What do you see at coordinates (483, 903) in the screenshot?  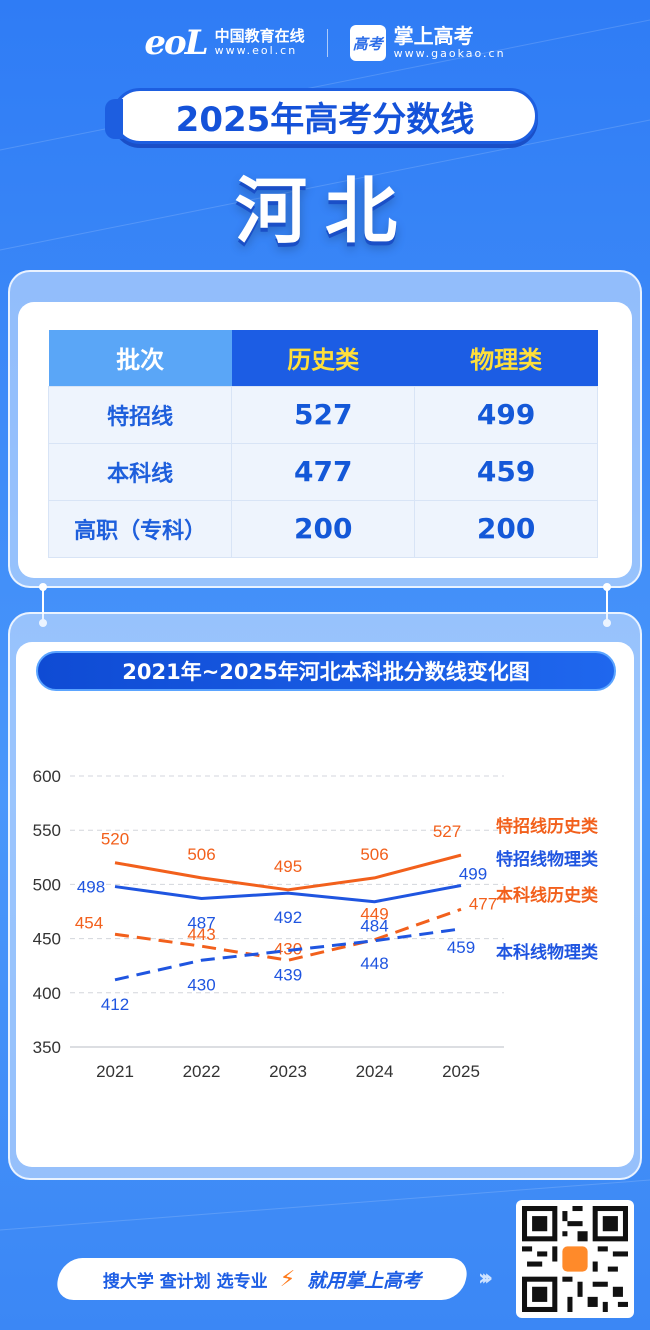 I see `data-label: 477` at bounding box center [483, 903].